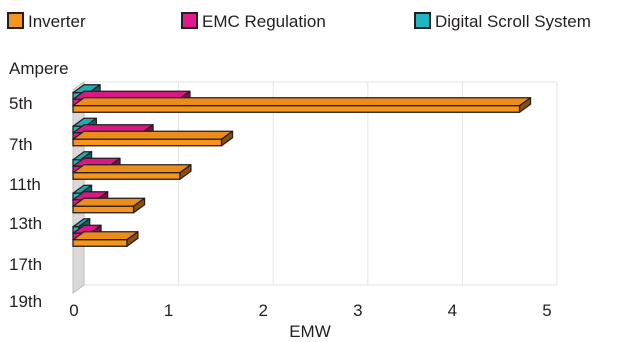 The width and height of the screenshot is (623, 342). What do you see at coordinates (262, 310) in the screenshot?
I see `x-tick-label: 2` at bounding box center [262, 310].